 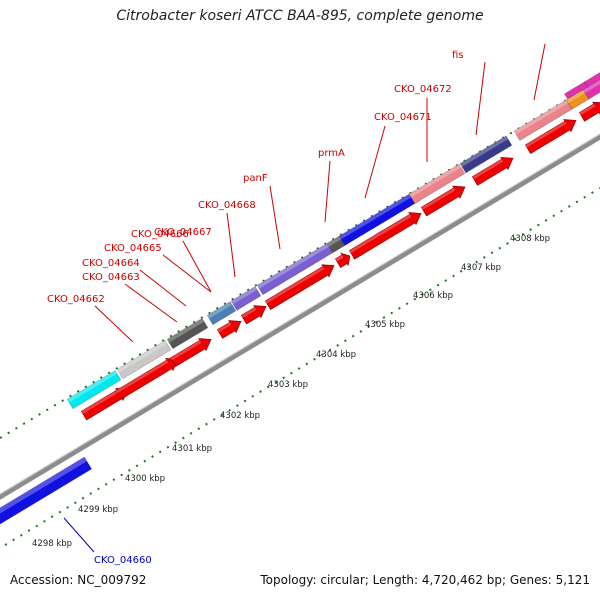 I want to click on scale-label: 4304 kbp, so click(x=336, y=355).